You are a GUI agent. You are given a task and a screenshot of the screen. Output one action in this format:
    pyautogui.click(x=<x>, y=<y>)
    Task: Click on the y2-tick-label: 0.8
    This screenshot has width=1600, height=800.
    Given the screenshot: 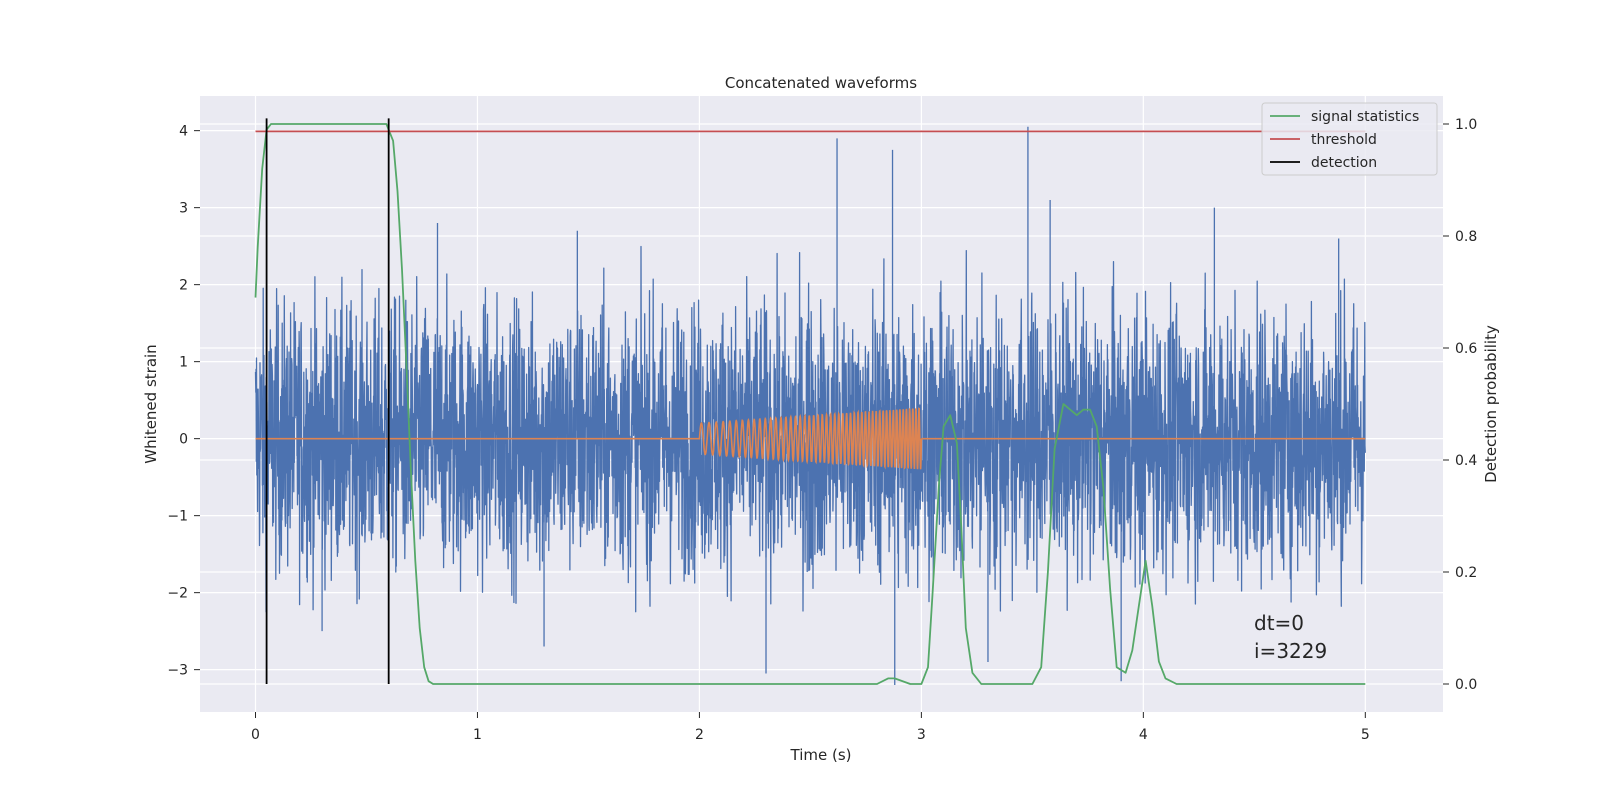 What is the action you would take?
    pyautogui.click(x=1466, y=237)
    